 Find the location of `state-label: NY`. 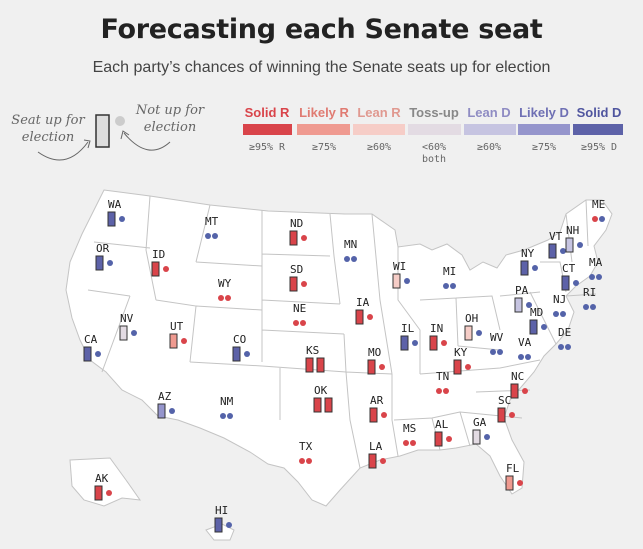

state-label: NY is located at coordinates (528, 253).